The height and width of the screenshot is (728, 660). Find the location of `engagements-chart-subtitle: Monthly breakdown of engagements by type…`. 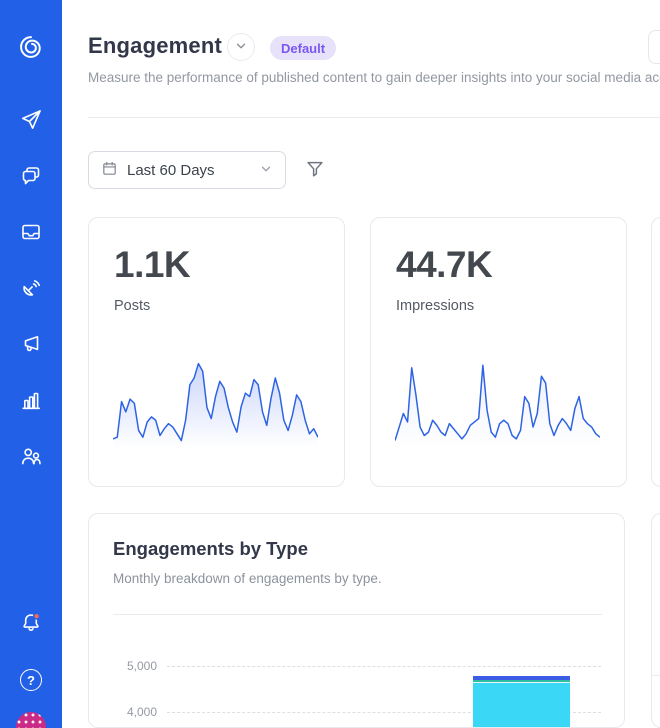

engagements-chart-subtitle: Monthly breakdown of engagements by type… is located at coordinates (247, 578).